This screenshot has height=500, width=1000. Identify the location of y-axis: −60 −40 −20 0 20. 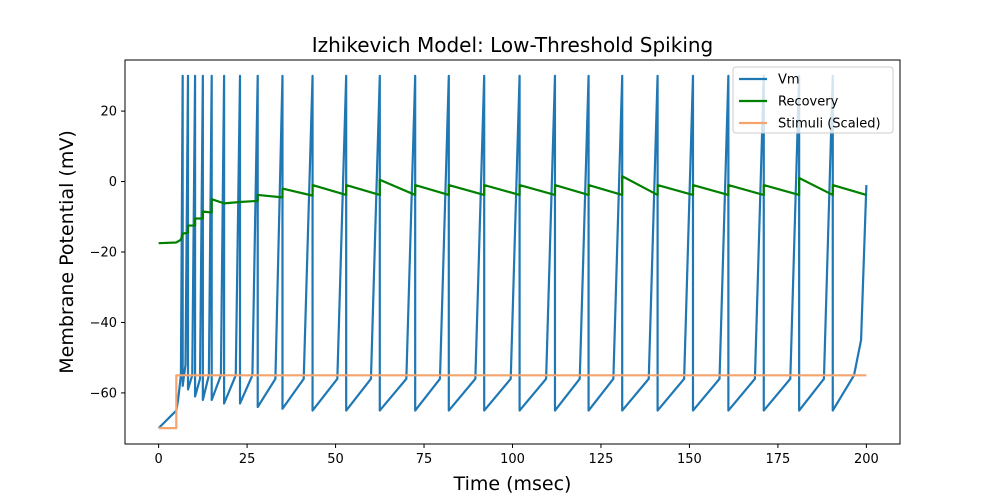
(107, 253).